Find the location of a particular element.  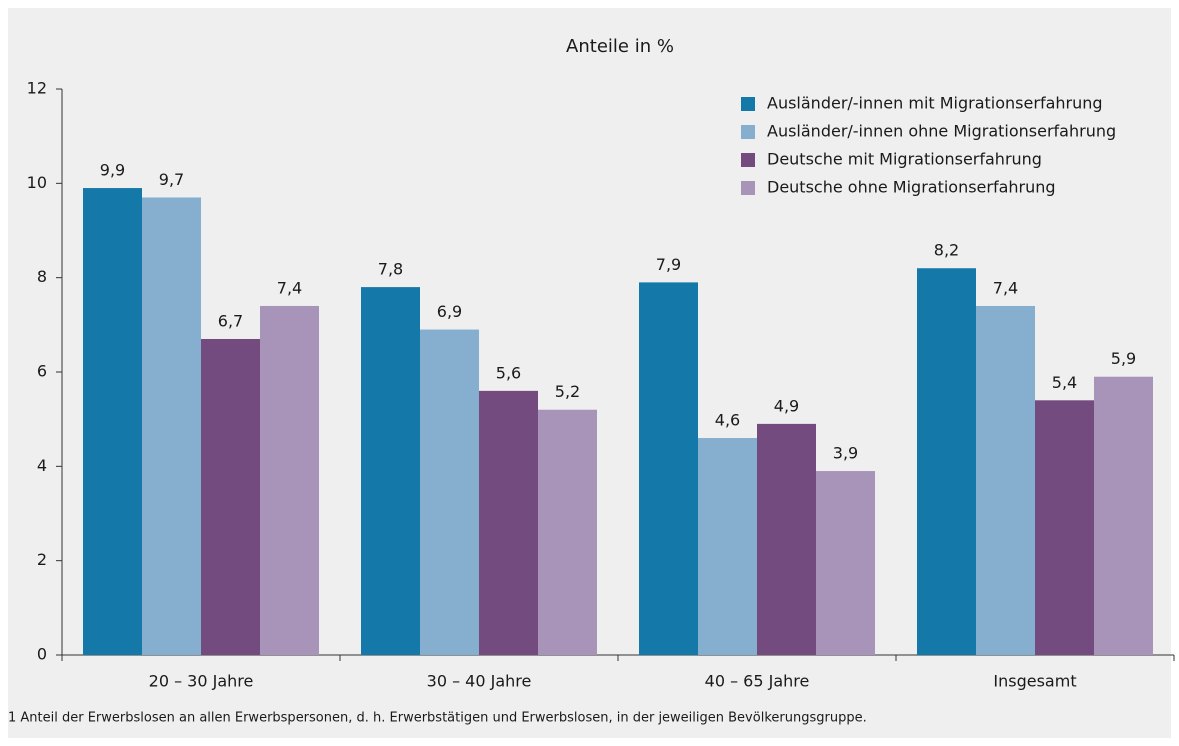

value-label: 9,9 is located at coordinates (112, 170).